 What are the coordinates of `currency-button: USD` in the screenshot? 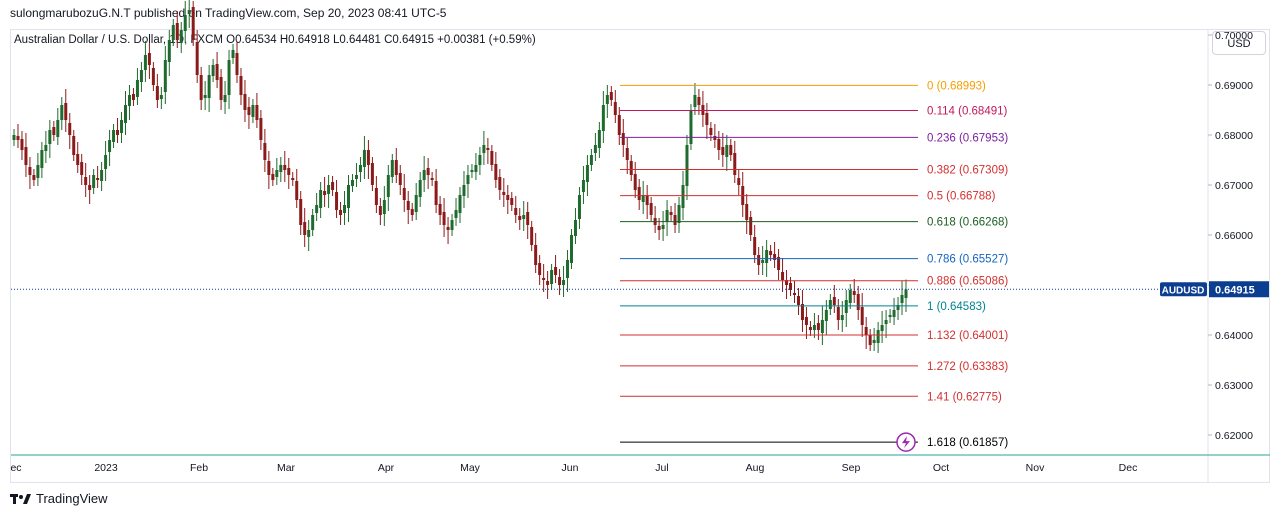 It's located at (1239, 43).